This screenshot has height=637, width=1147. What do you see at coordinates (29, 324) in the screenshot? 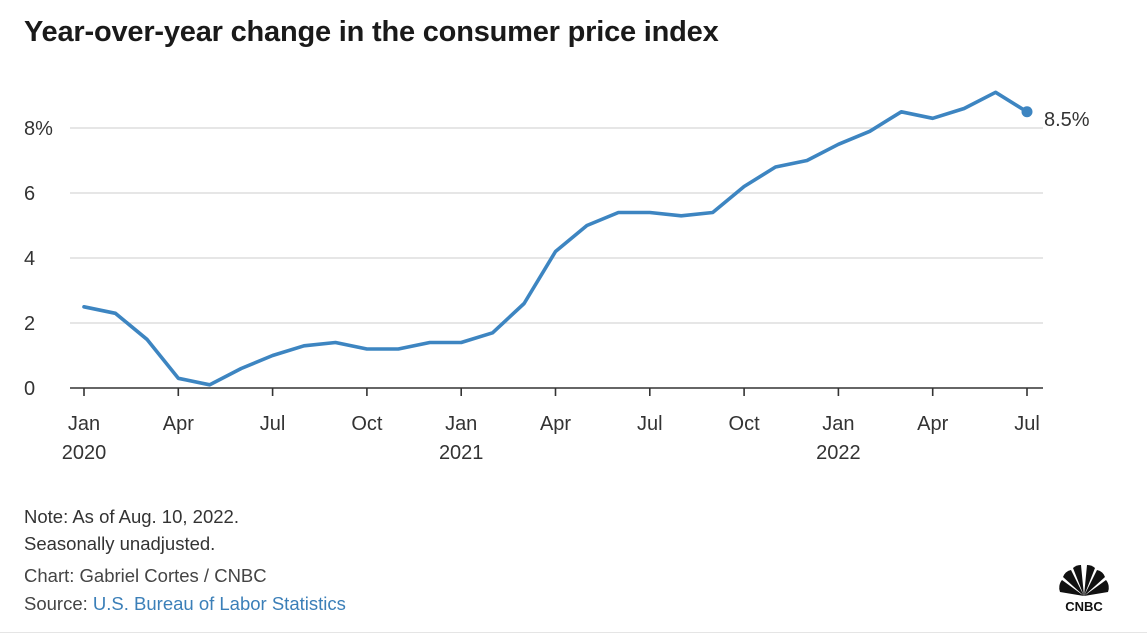
I see `y-tick-label: 2` at bounding box center [29, 324].